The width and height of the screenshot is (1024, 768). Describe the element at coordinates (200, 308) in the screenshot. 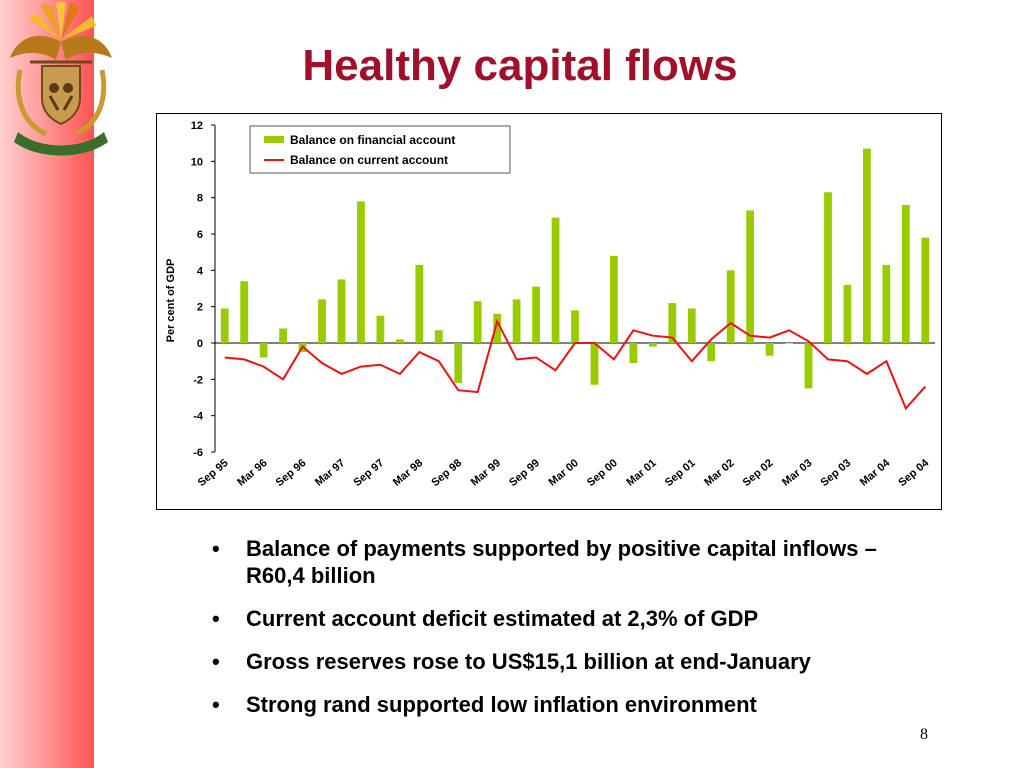

I see `y-tick-label: 2` at that location.